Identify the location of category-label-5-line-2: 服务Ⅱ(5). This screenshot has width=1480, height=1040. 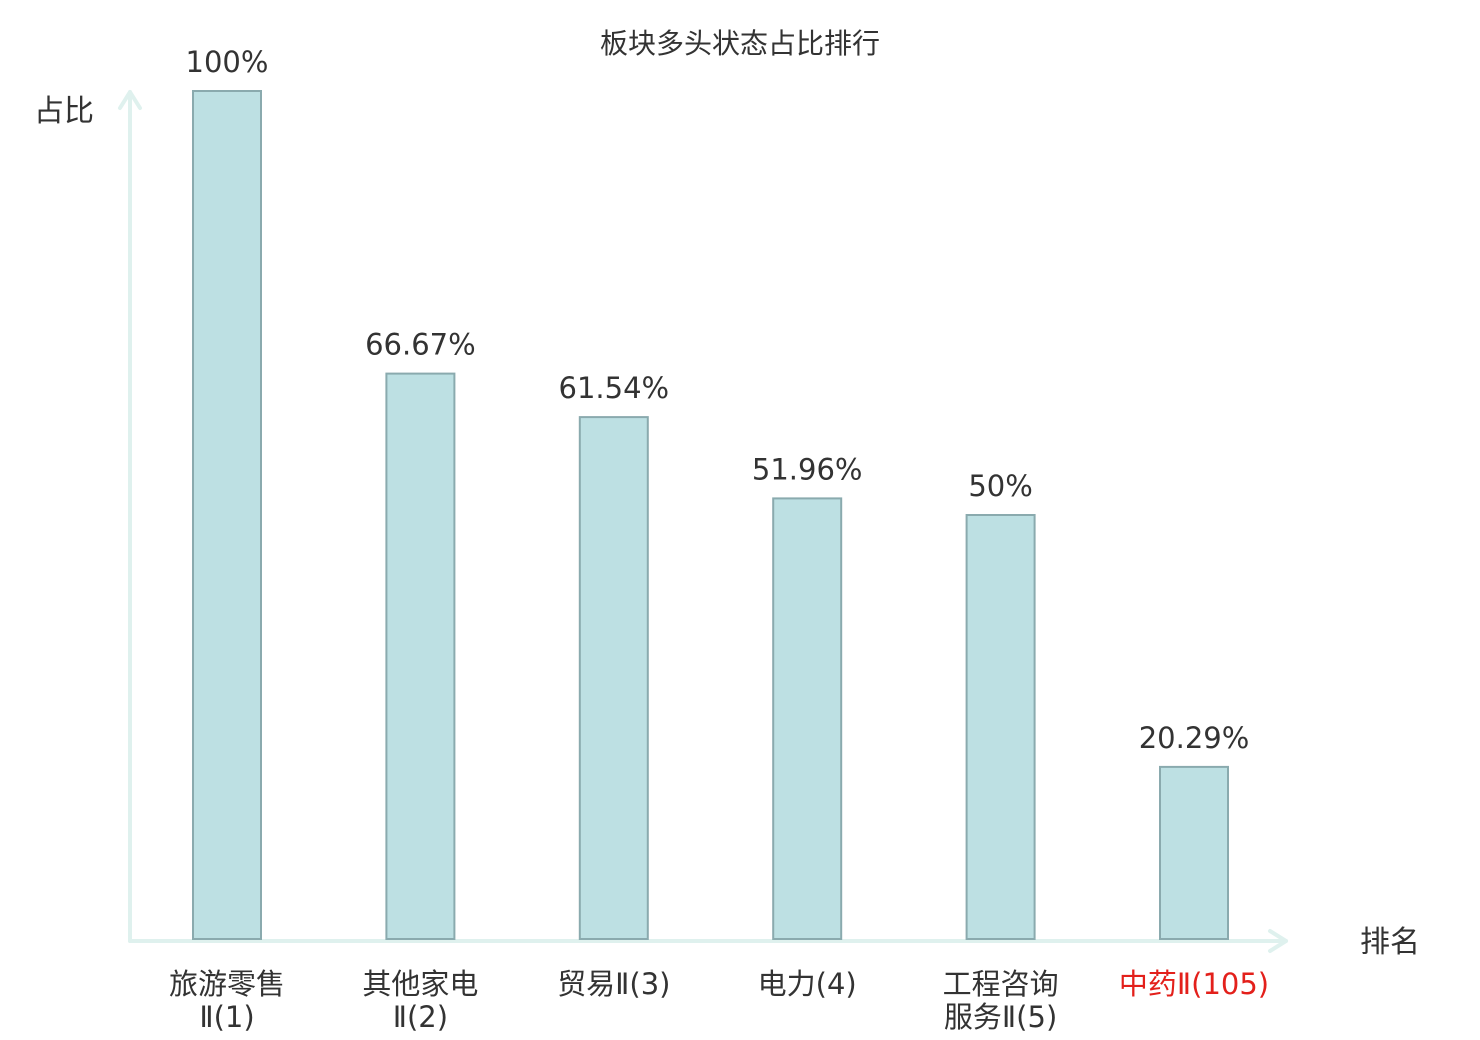
(1000, 1017).